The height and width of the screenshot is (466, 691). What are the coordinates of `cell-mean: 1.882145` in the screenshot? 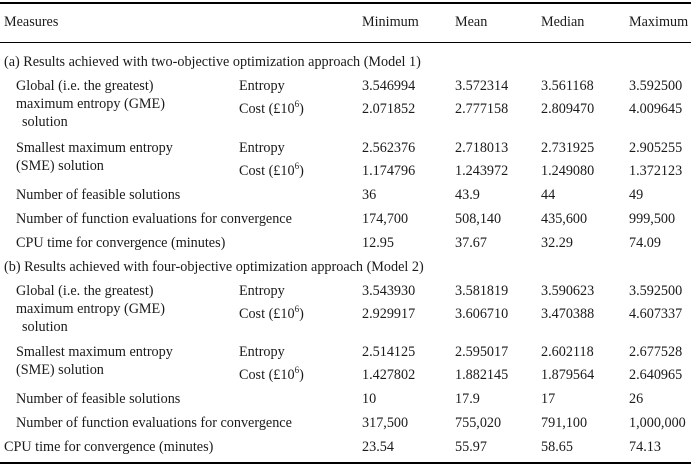 It's located at (482, 375).